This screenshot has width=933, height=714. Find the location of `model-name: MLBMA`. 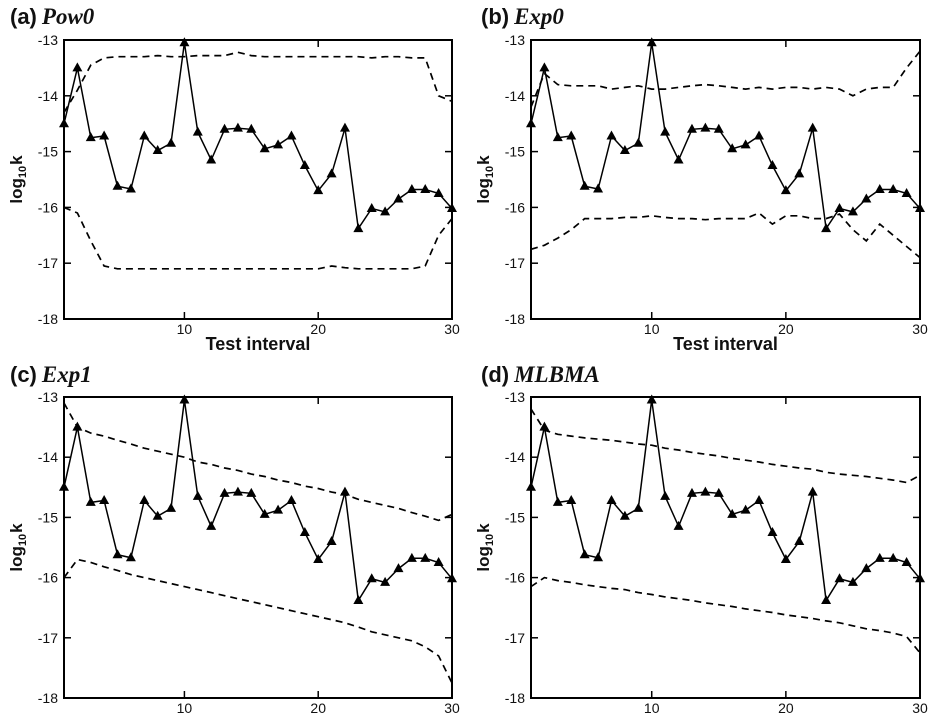

model-name: MLBMA is located at coordinates (556, 374).